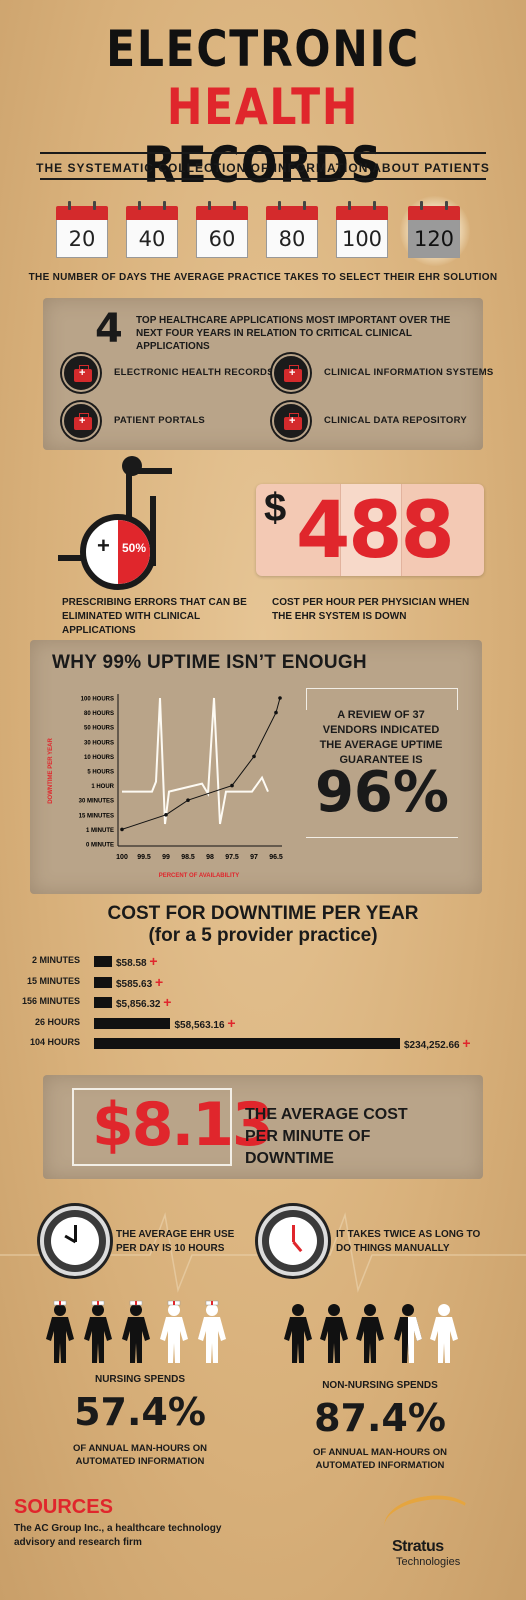 This screenshot has height=1600, width=526. I want to click on price-dollar: $, so click(275, 508).